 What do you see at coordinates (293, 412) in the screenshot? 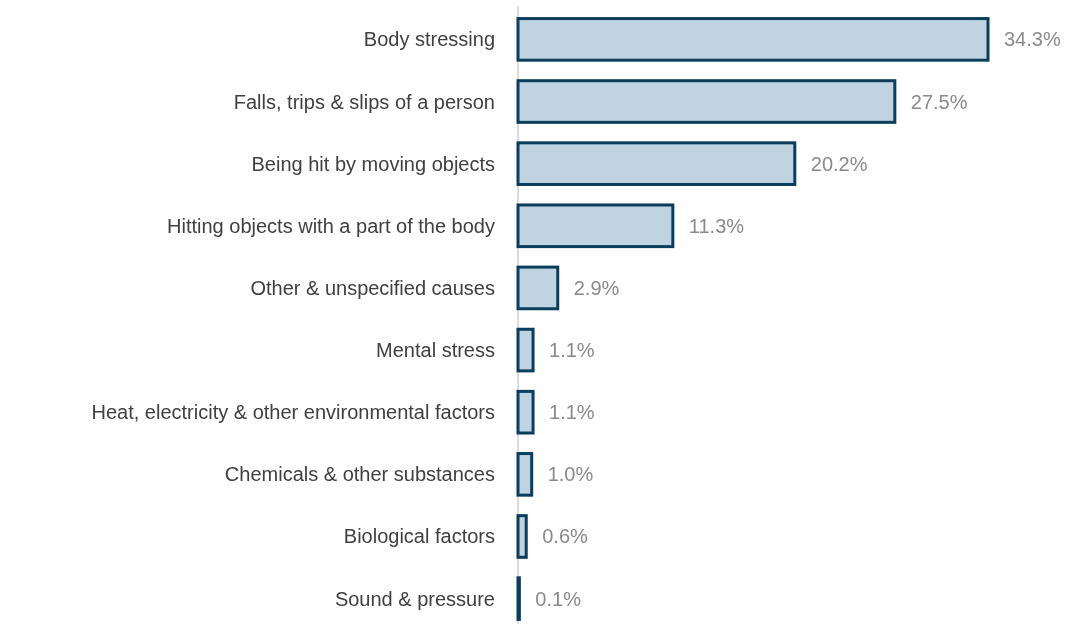
I see `y-tick-label: Heat, electricity & other environmental factors` at bounding box center [293, 412].